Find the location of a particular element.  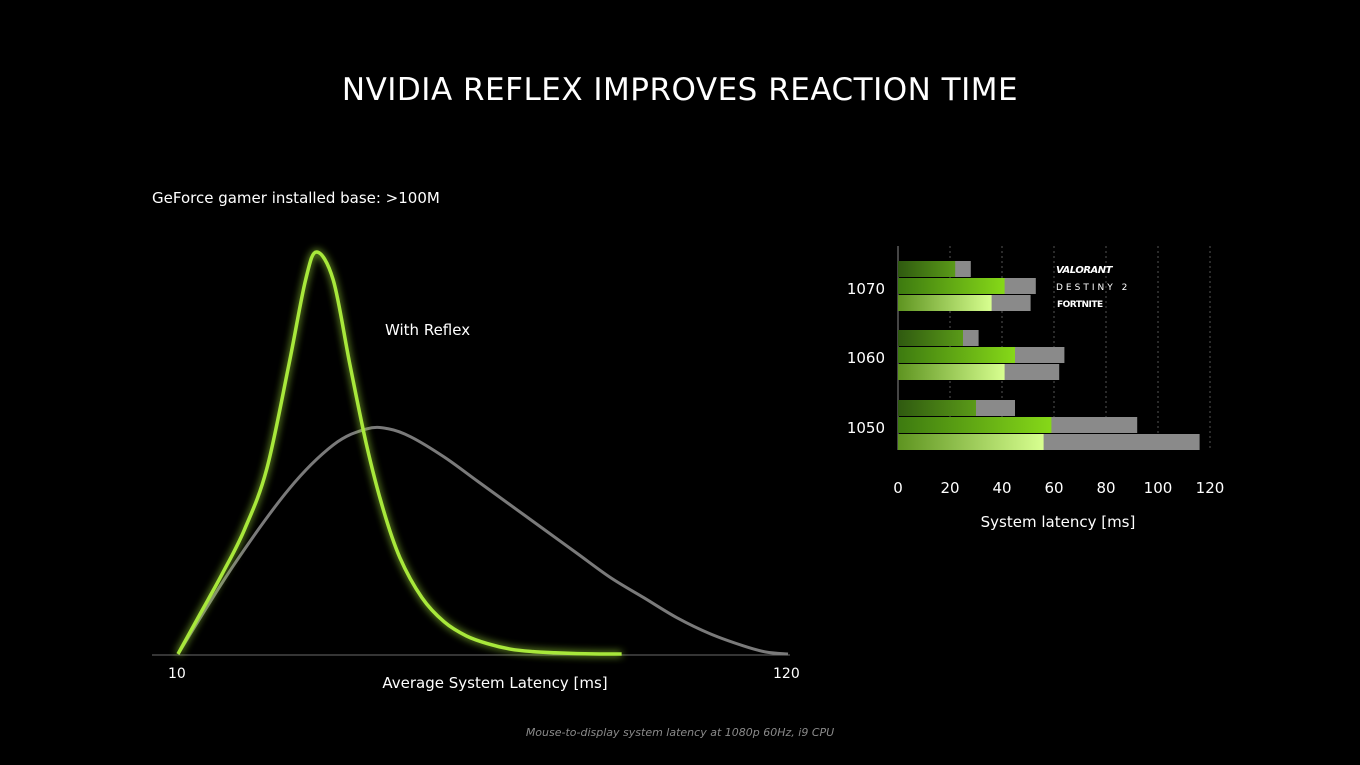

group-label: 1060 is located at coordinates (866, 358).